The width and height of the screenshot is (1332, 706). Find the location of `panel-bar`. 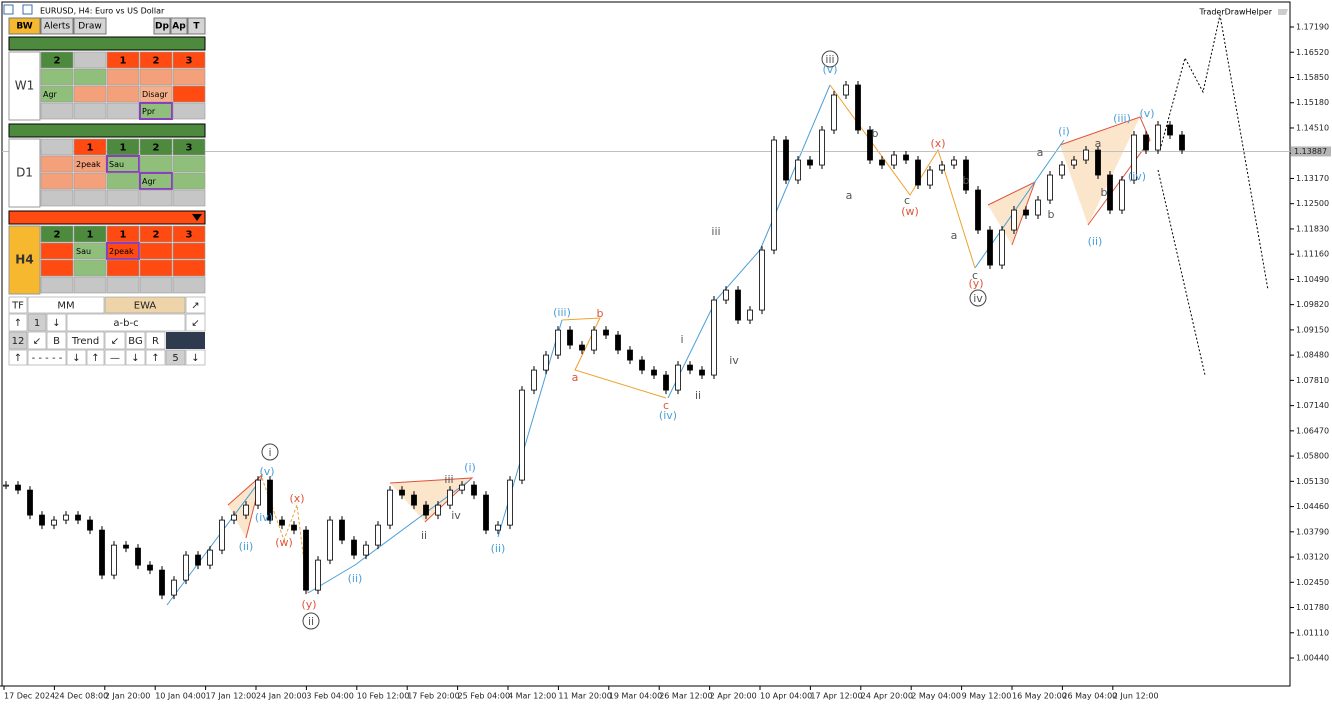

panel-bar is located at coordinates (107, 130).